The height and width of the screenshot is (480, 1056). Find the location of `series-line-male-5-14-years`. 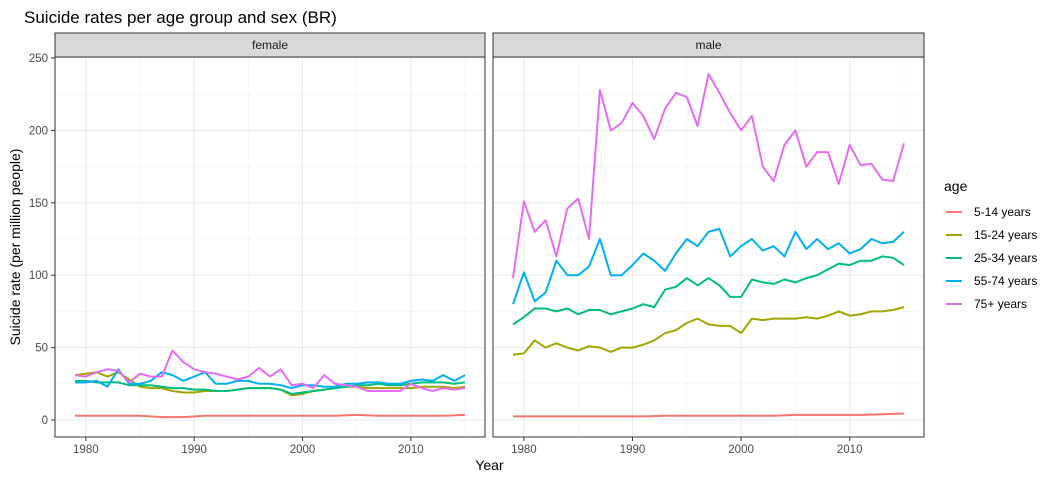

series-line-male-5-14-years is located at coordinates (709, 415).